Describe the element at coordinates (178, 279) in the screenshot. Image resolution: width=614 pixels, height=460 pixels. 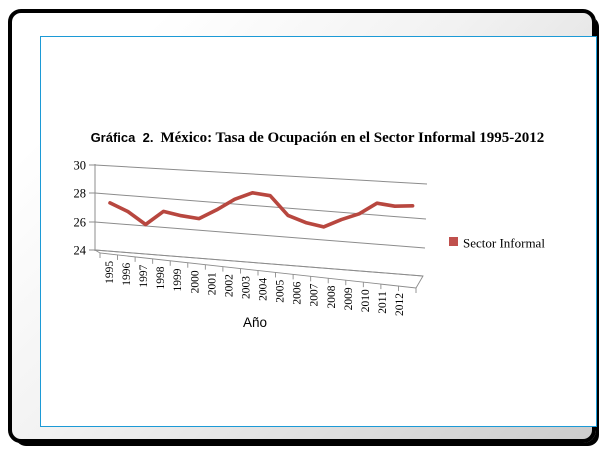
I see `x-axis-label-1999: 1999` at that location.